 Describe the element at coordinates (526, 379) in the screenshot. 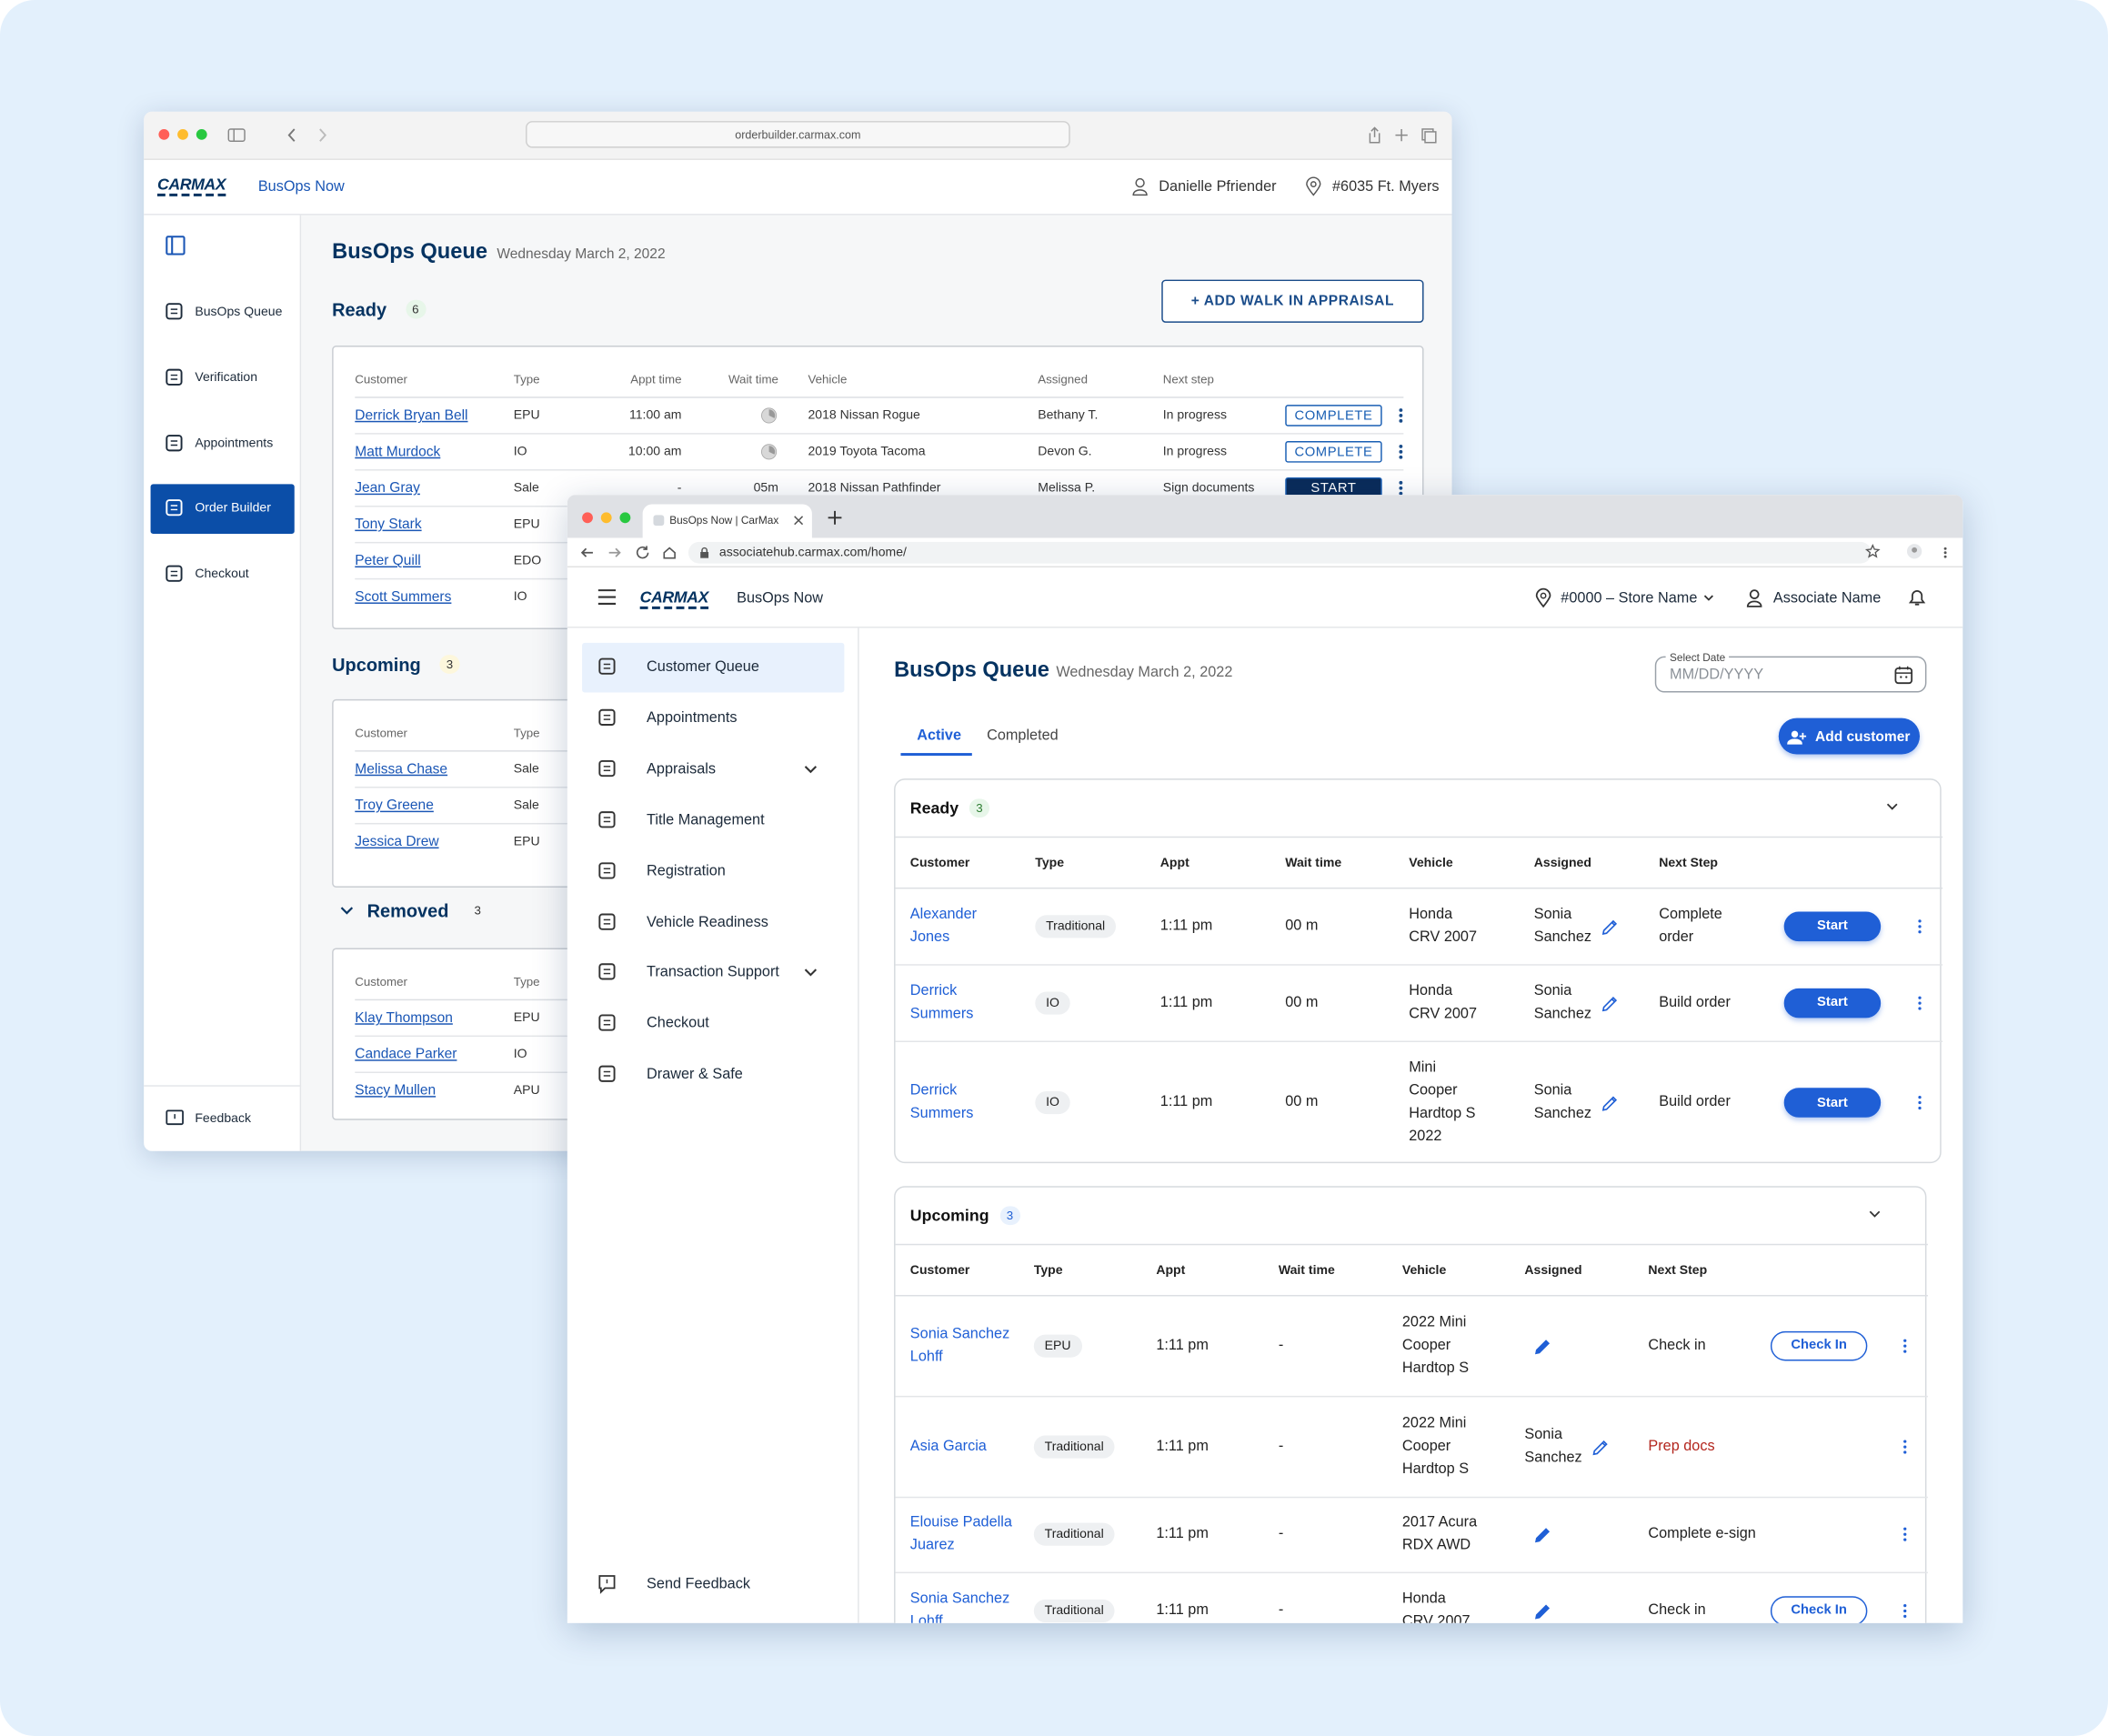

I see `column-header: Type` at that location.